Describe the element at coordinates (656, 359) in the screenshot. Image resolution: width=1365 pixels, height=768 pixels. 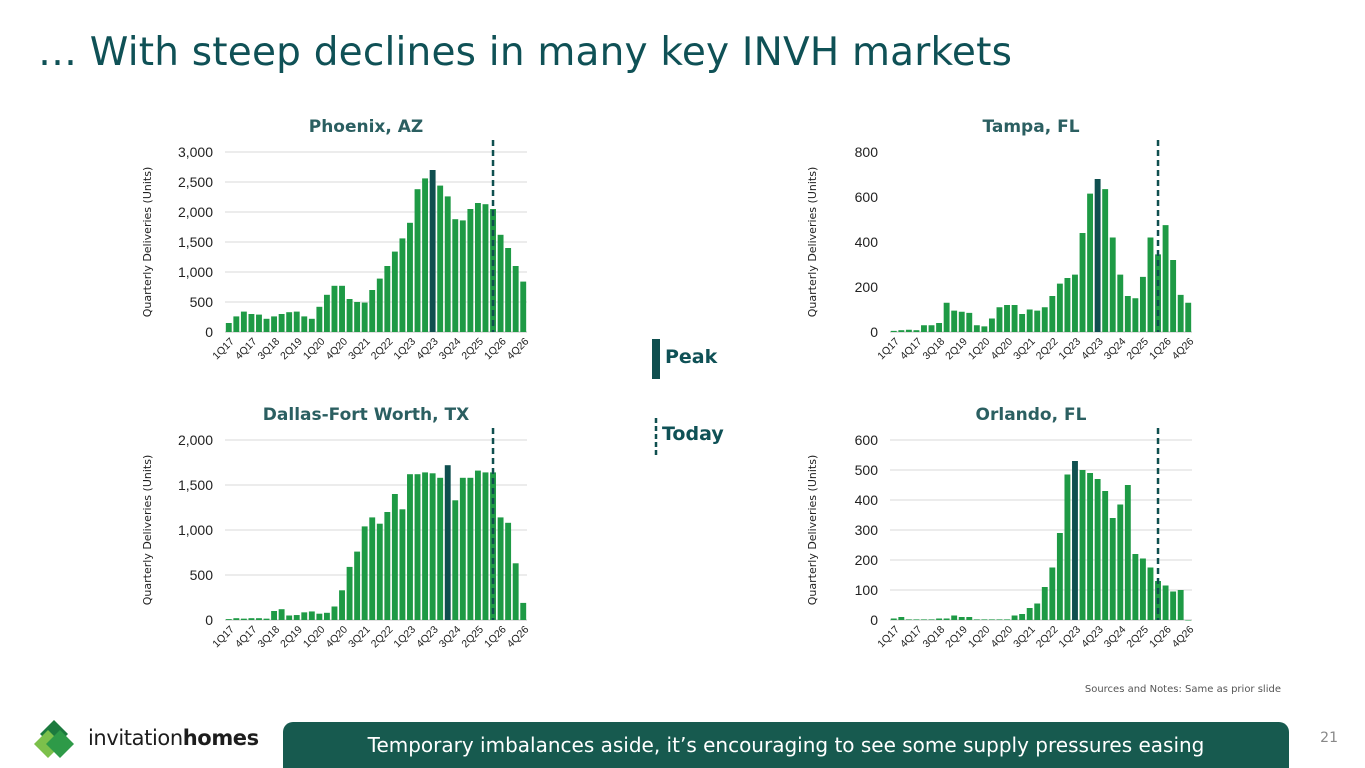
I see `peak-swatch` at that location.